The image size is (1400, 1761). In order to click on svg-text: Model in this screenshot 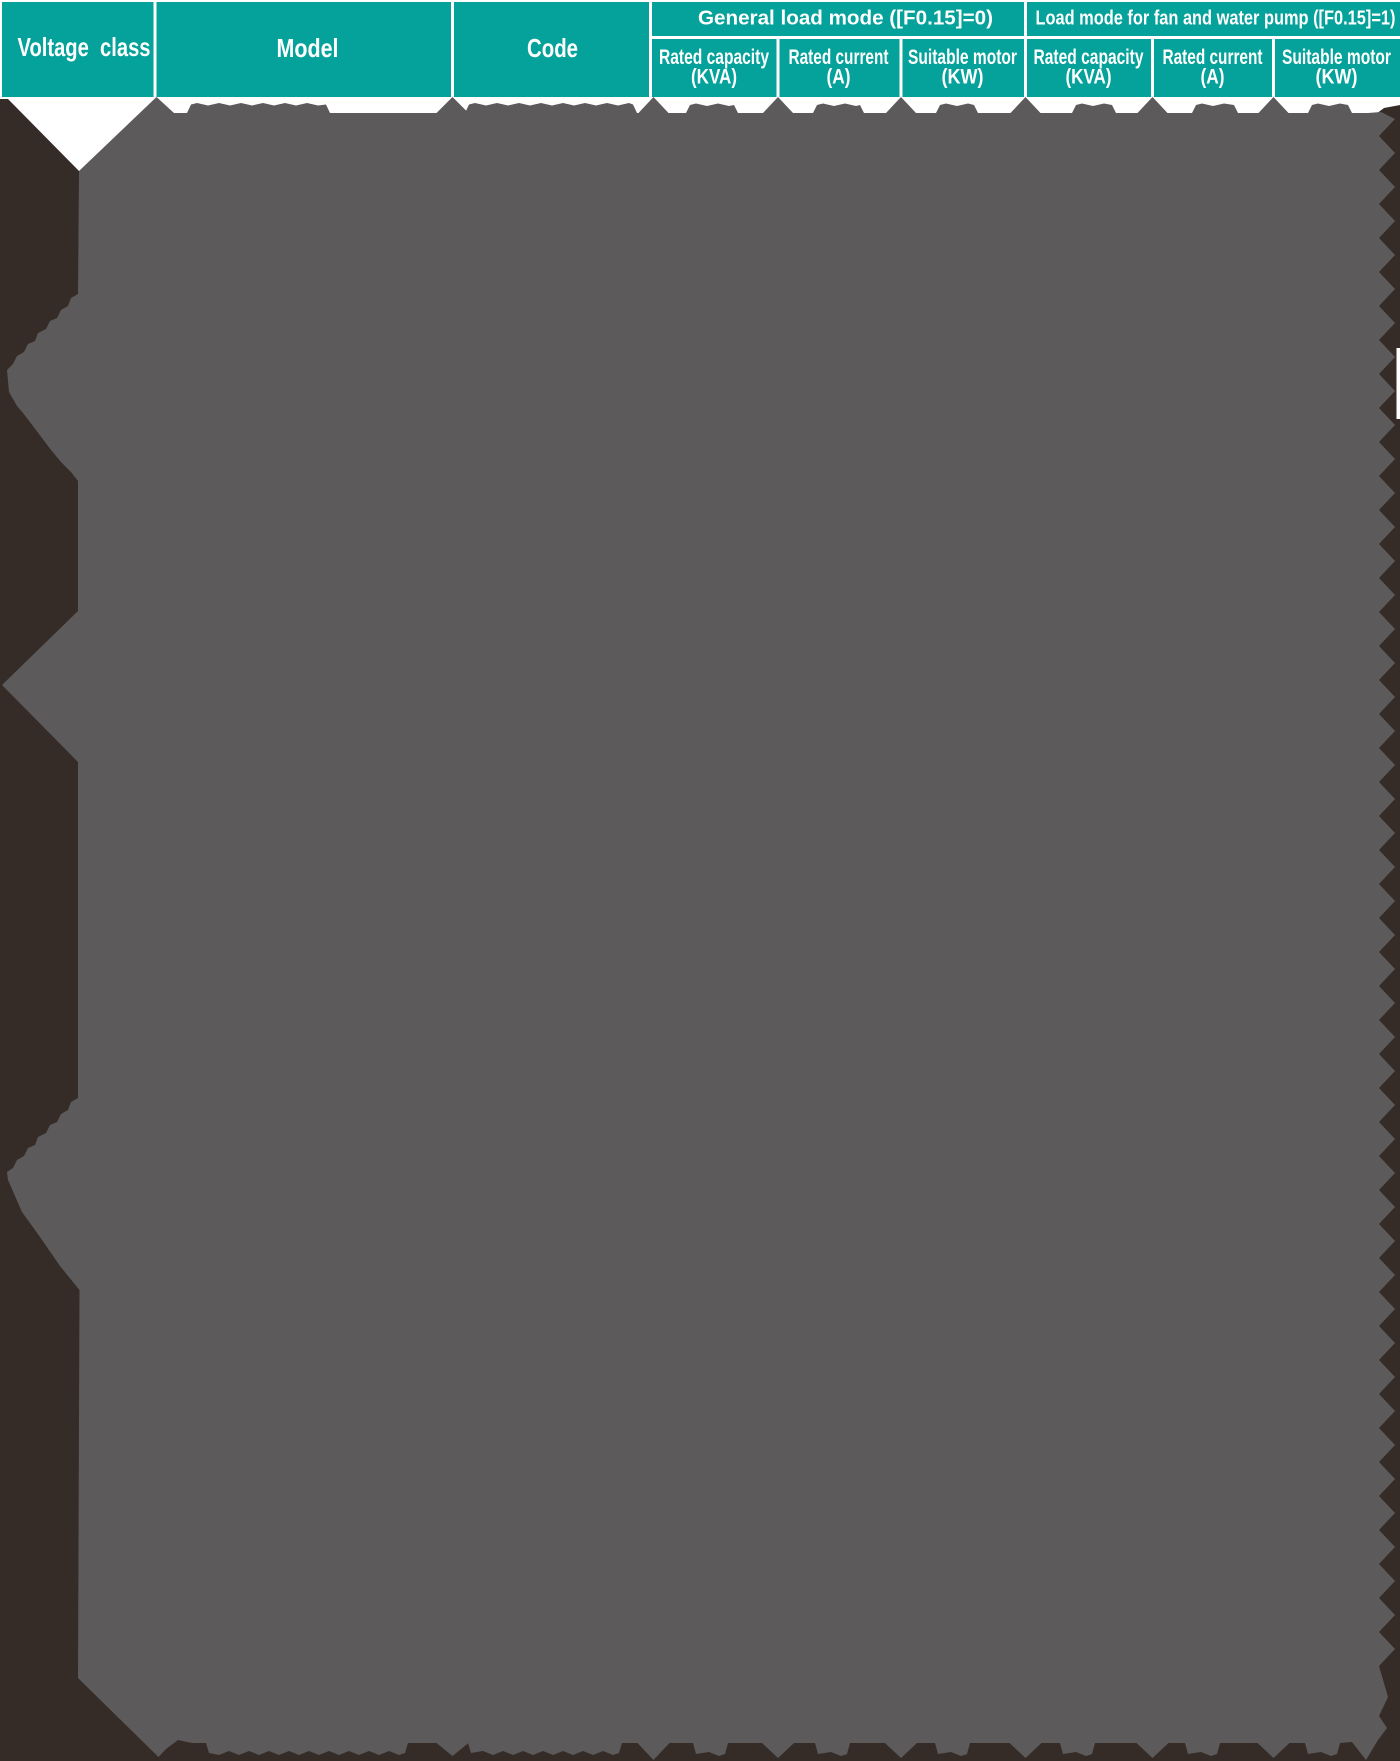, I will do `click(308, 48)`.